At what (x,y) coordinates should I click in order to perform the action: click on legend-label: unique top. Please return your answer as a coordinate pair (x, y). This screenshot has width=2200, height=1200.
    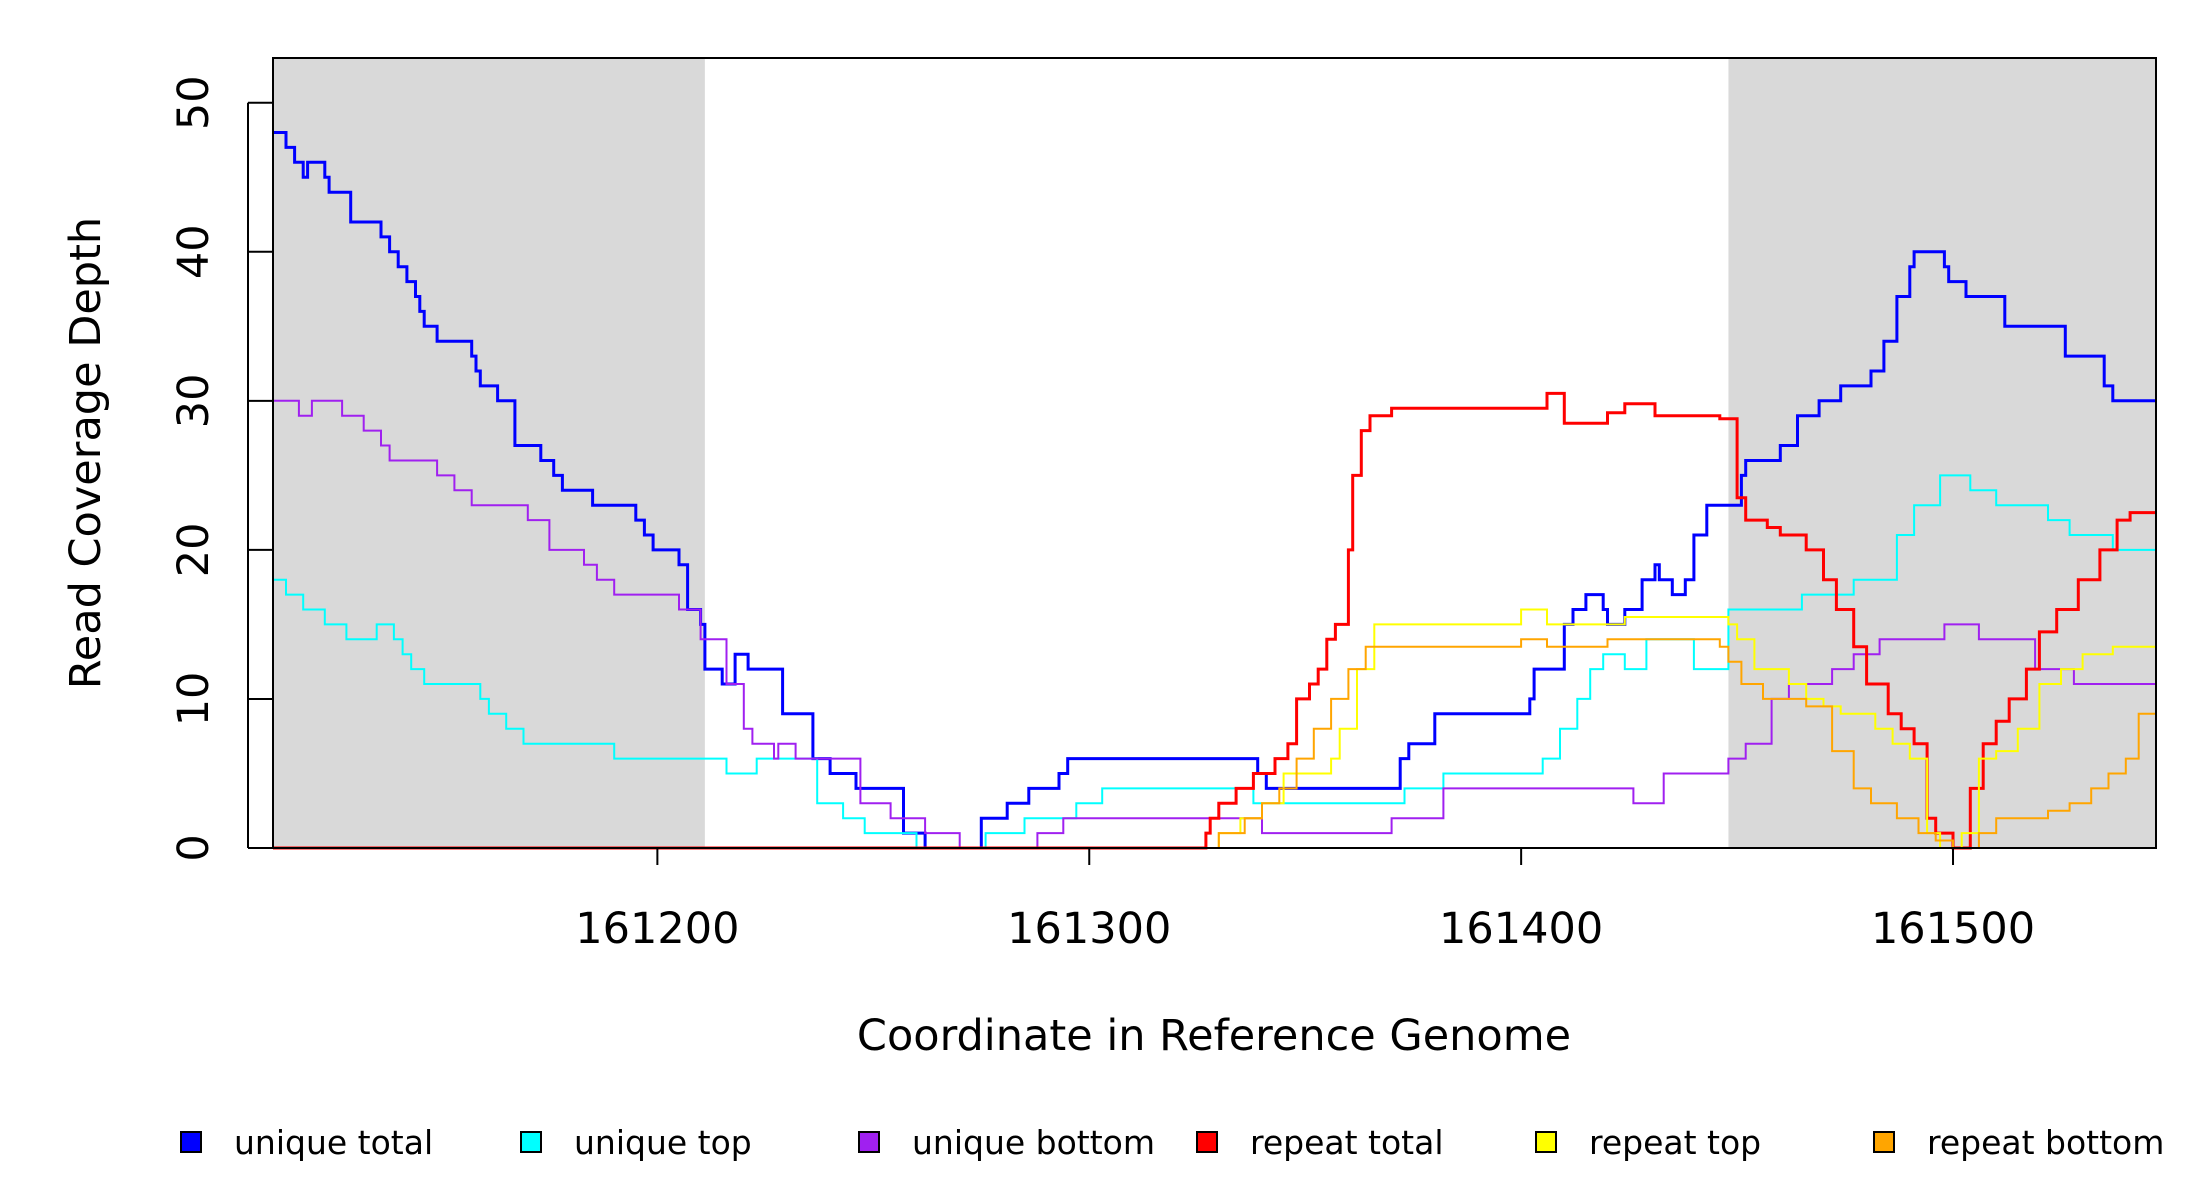
    Looking at the image, I should click on (663, 1142).